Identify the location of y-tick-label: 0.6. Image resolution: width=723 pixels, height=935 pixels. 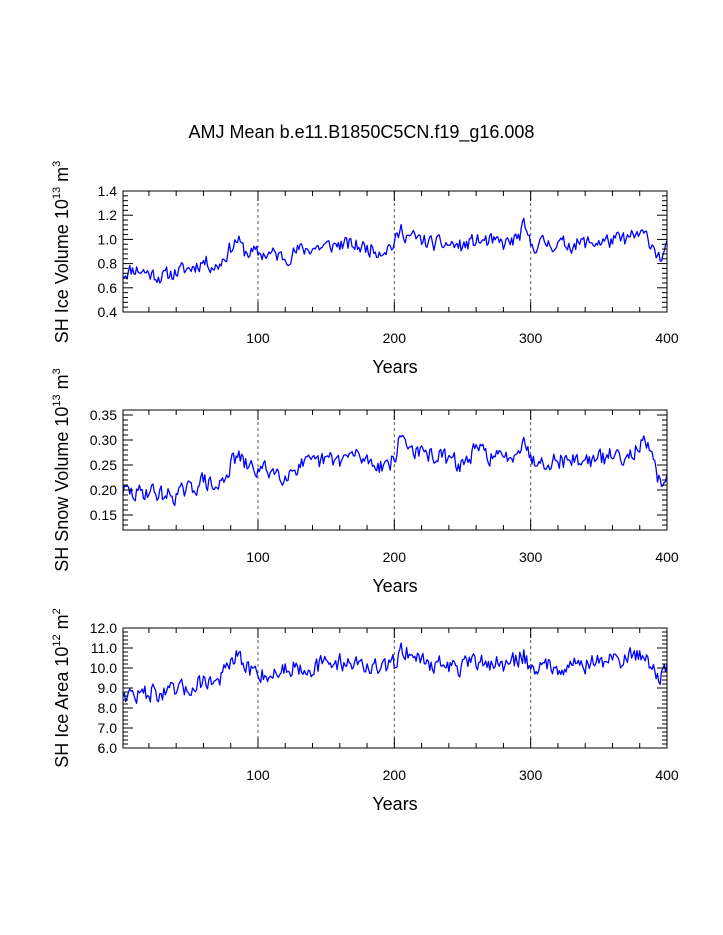
(108, 288).